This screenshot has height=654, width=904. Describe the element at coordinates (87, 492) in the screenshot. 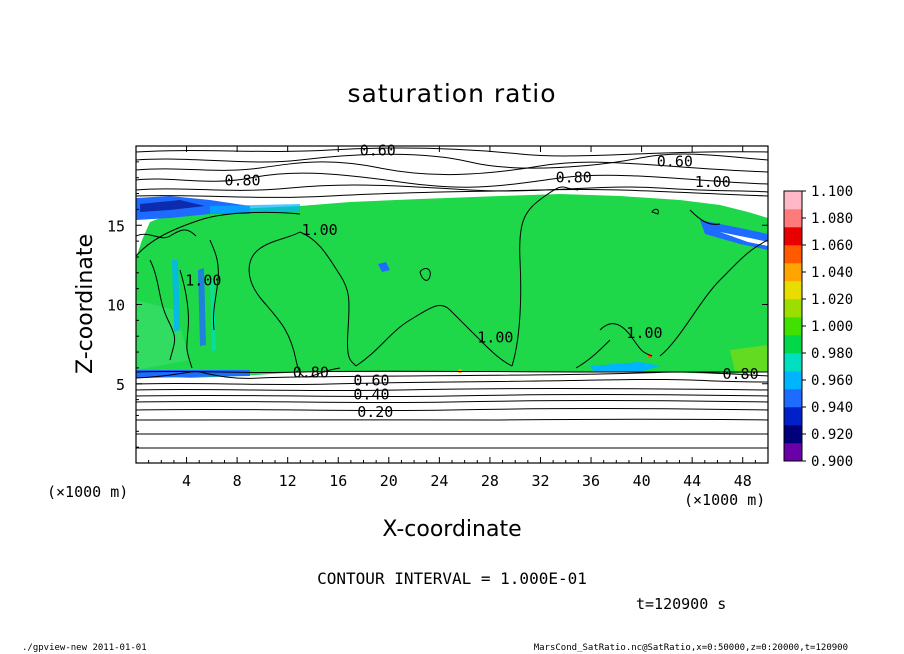

I see `x-unit-left: (×1000 m)` at that location.